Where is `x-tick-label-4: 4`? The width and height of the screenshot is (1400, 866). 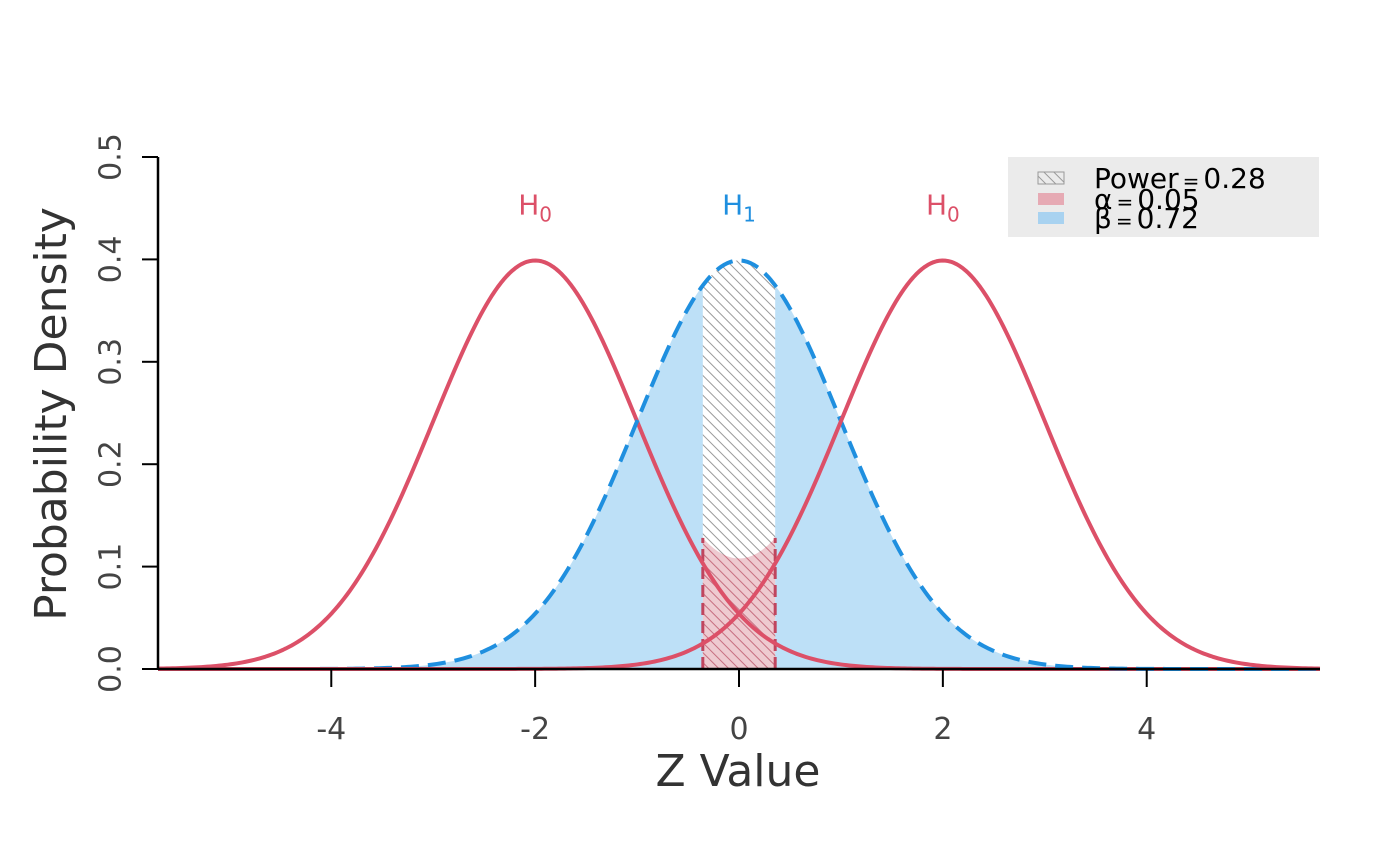 x-tick-label-4: 4 is located at coordinates (1146, 729).